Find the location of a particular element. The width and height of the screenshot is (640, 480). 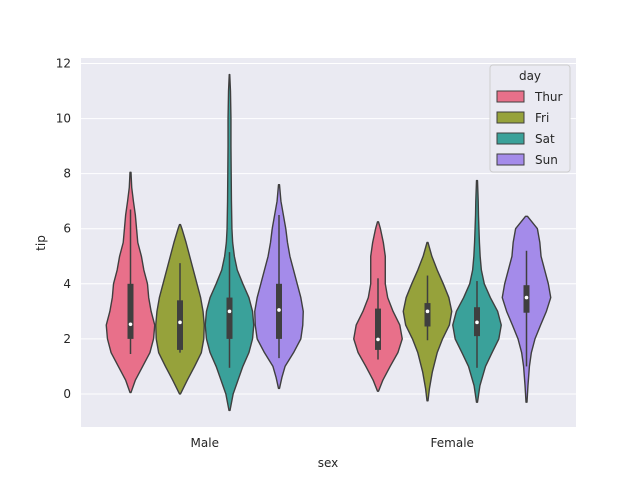

y-tick-label: 10 is located at coordinates (63, 119).